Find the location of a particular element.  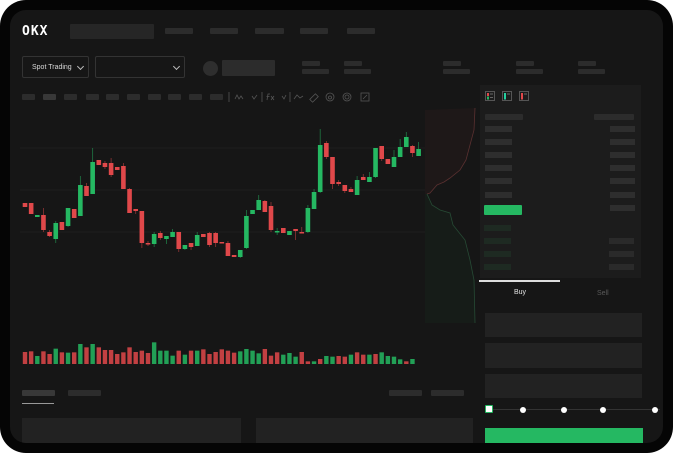

orderbook-last-price is located at coordinates (503, 210).